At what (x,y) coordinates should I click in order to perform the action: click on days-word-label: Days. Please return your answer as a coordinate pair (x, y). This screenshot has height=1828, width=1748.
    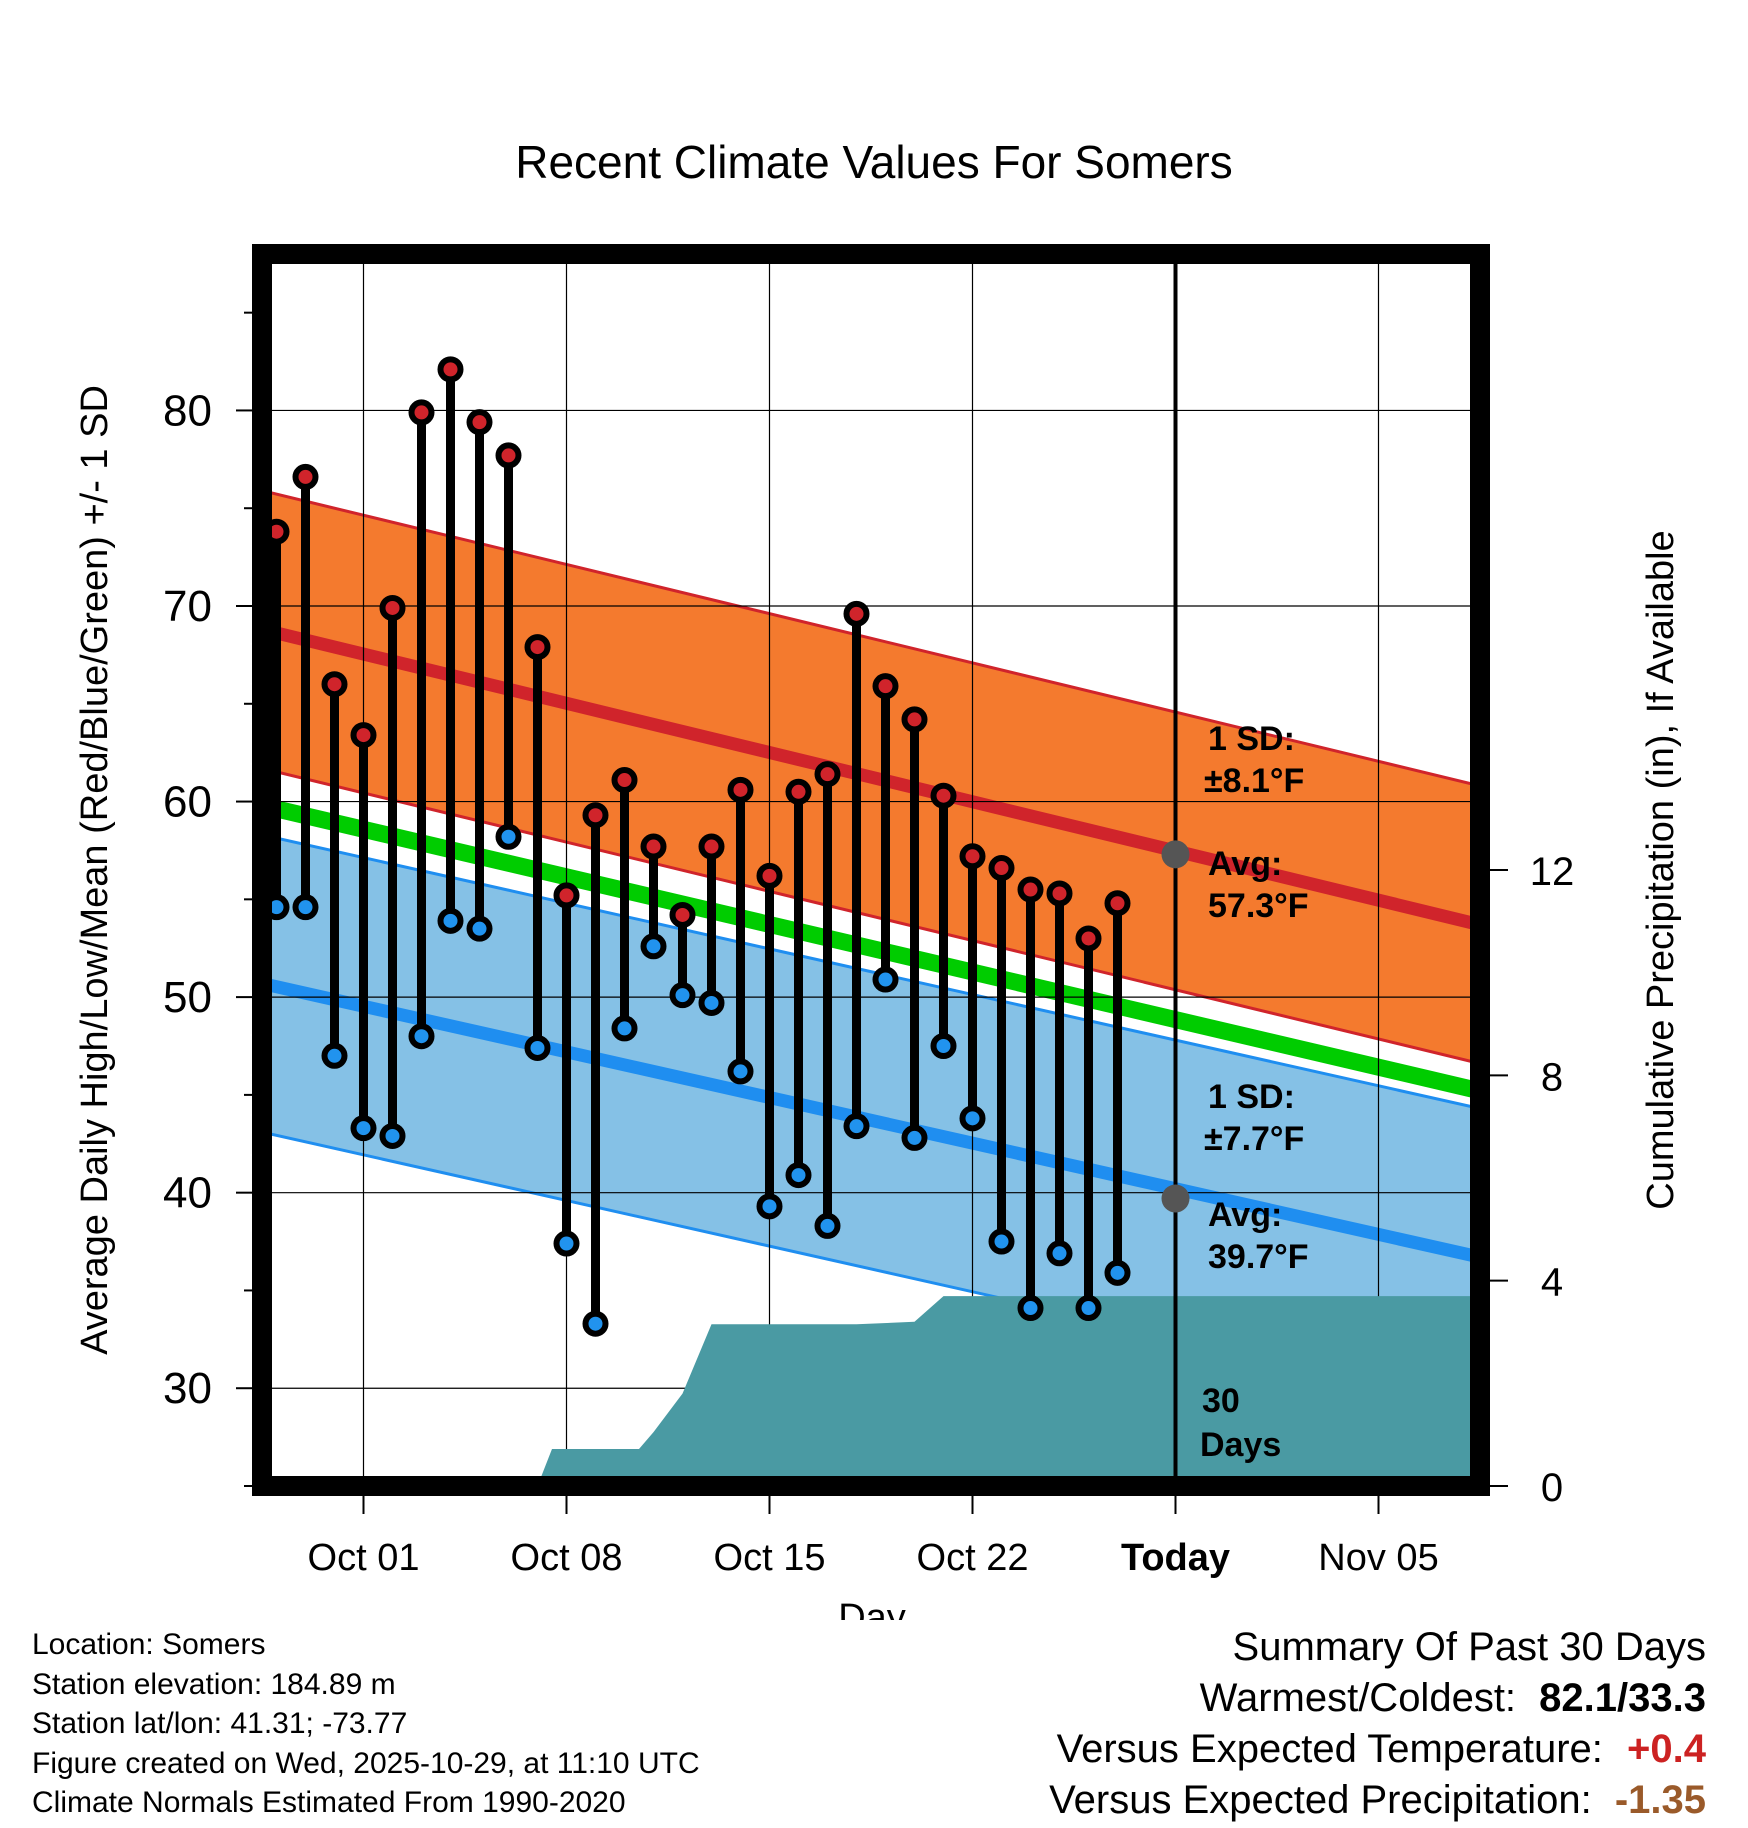
    Looking at the image, I should click on (1240, 1445).